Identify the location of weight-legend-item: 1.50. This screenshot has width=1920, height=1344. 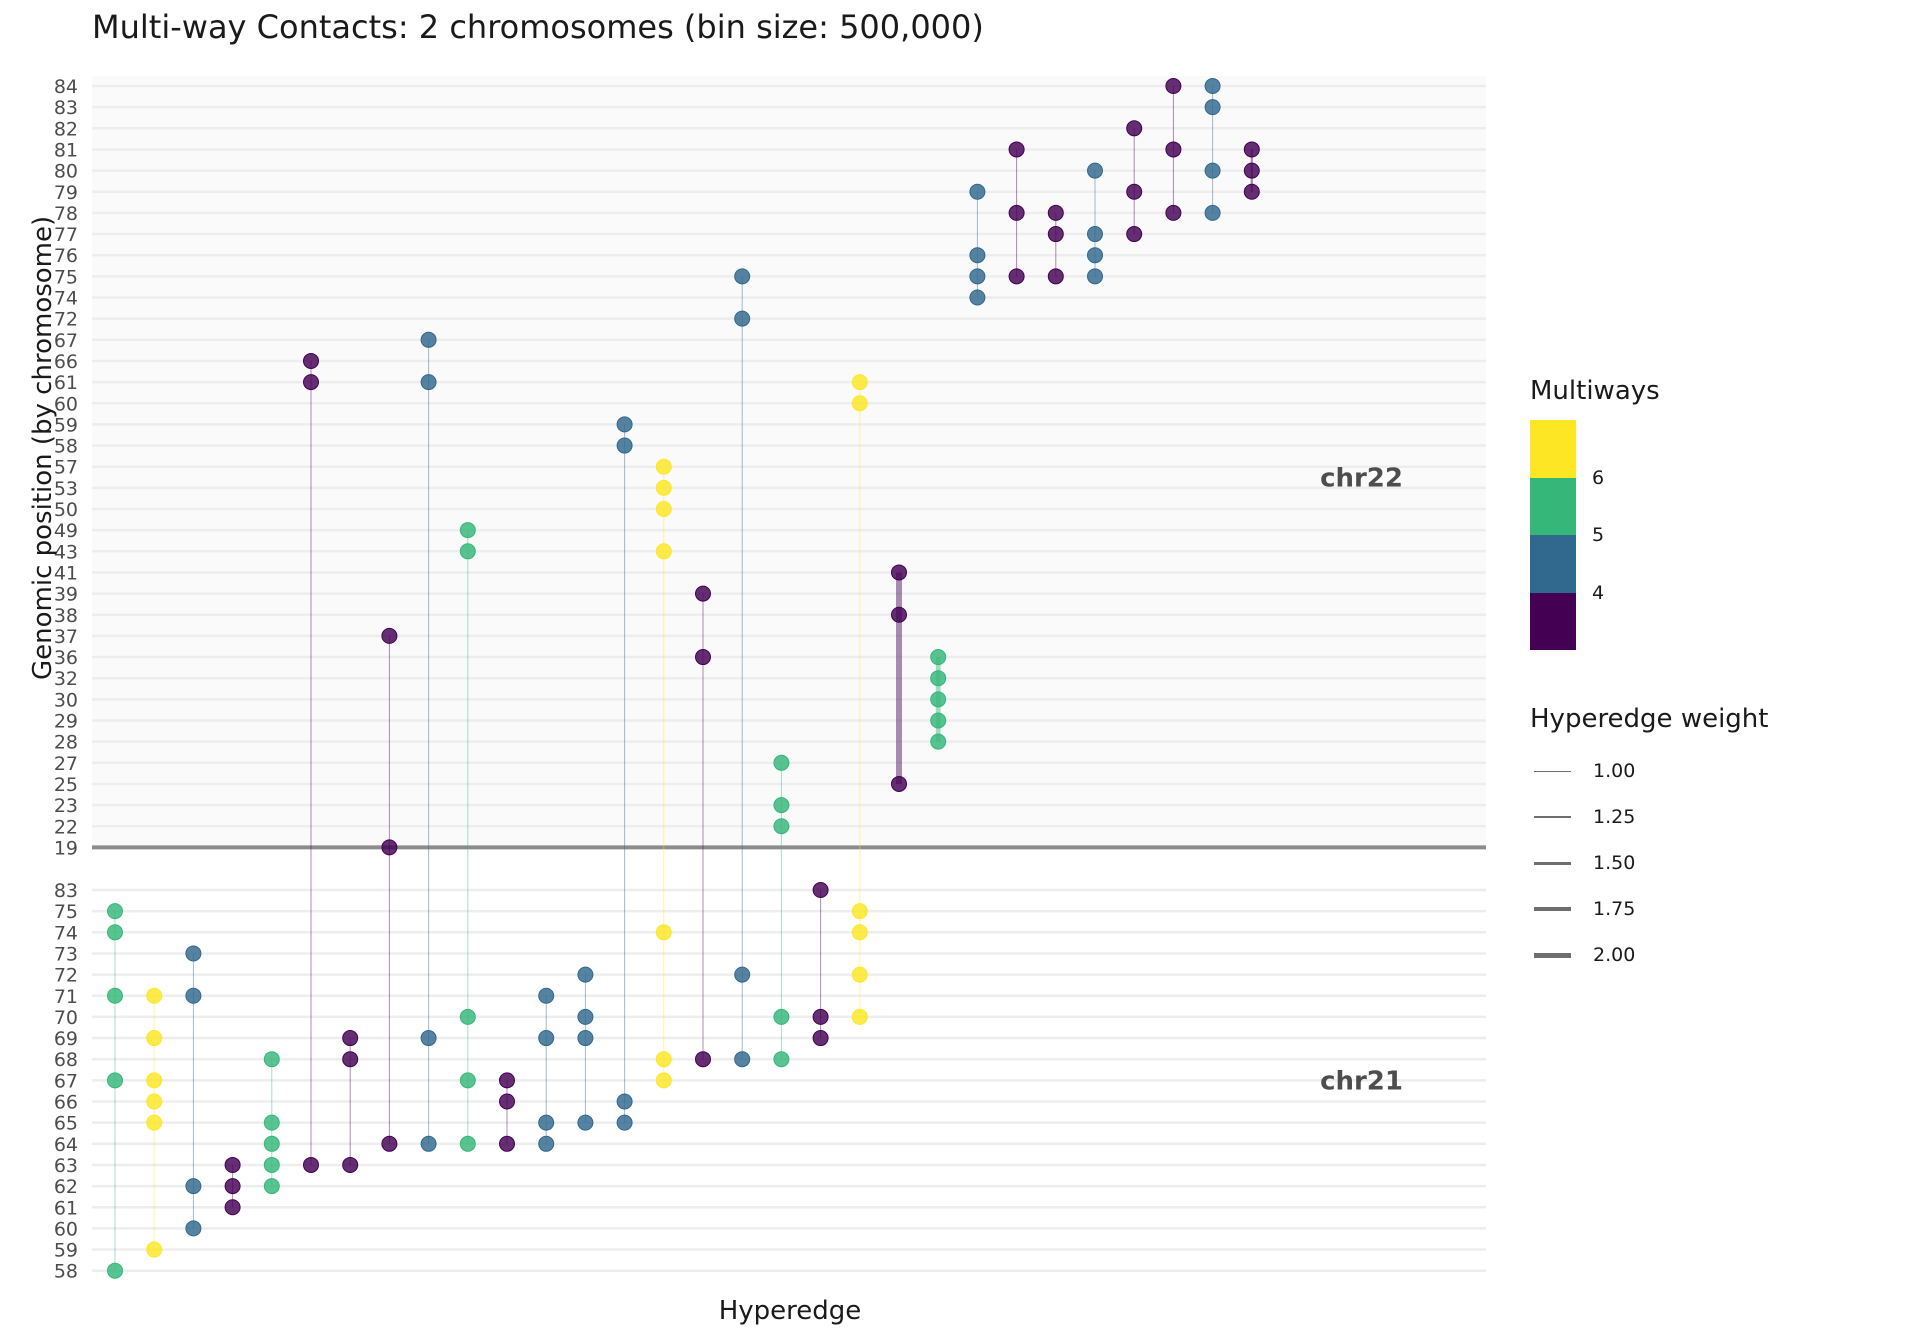
(1649, 863).